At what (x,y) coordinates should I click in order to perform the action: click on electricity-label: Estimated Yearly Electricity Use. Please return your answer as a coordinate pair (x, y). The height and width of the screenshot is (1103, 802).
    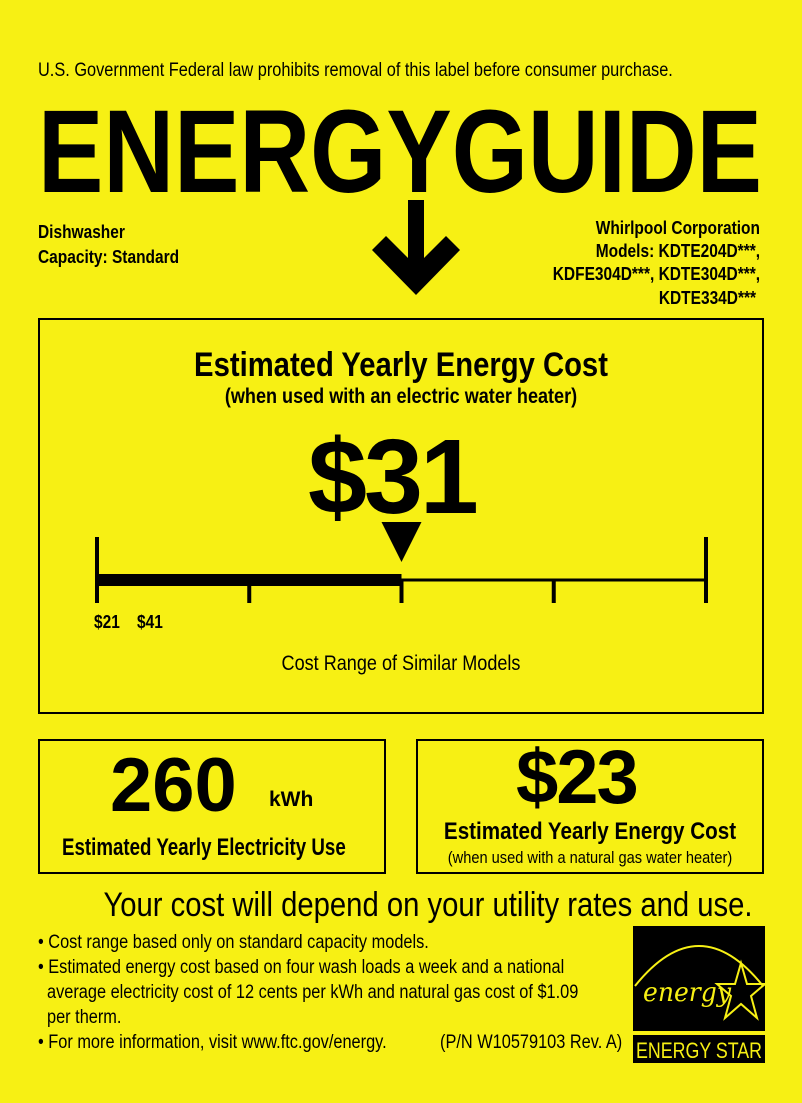
    Looking at the image, I should click on (204, 847).